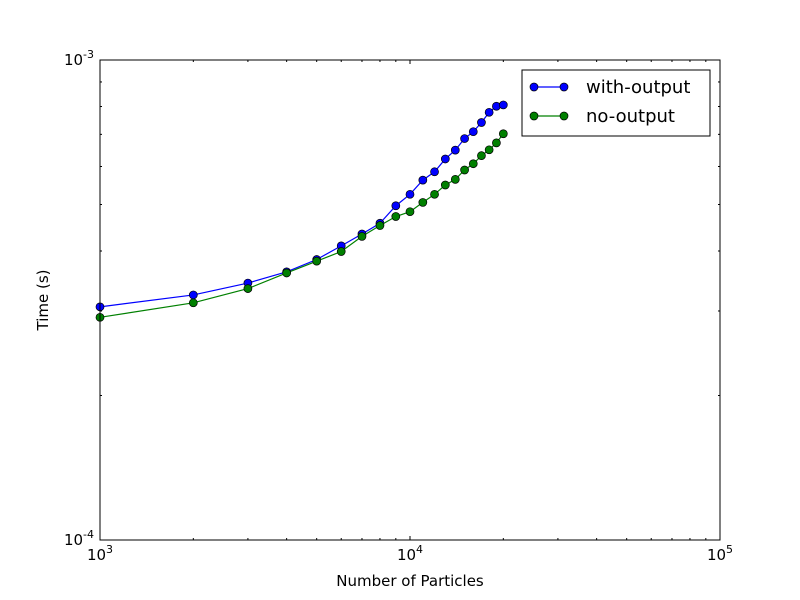 This screenshot has height=600, width=800. I want to click on legend-label-no-output: no-output, so click(630, 116).